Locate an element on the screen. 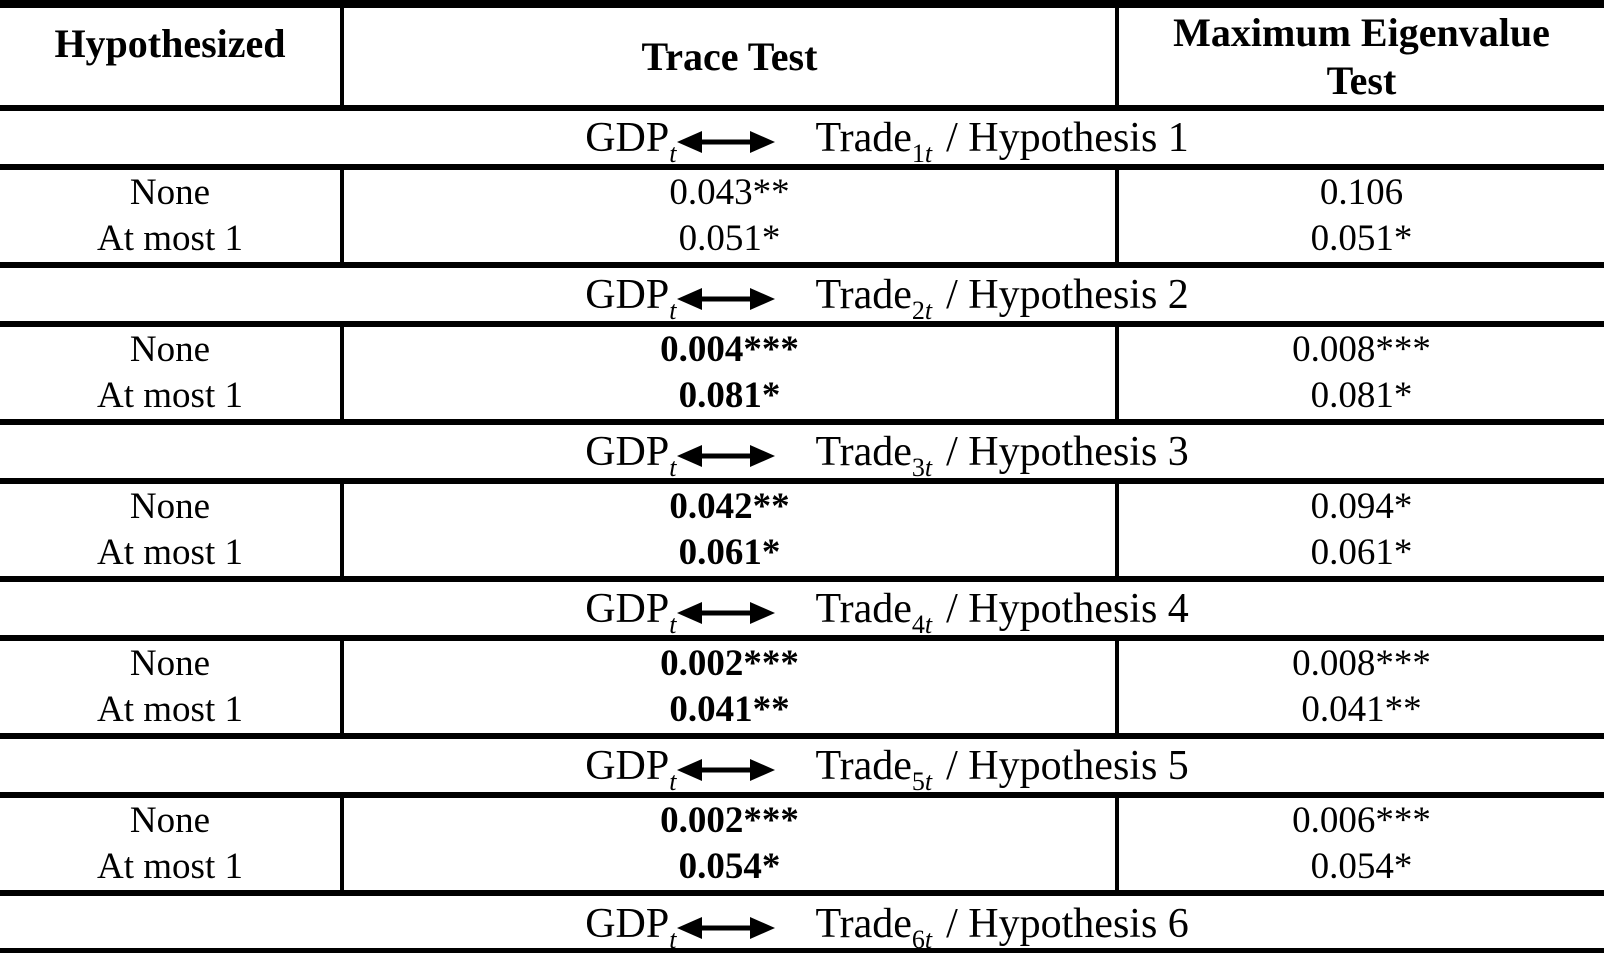  hypothesis-label: / Hypothesis 3 is located at coordinates (1067, 451).